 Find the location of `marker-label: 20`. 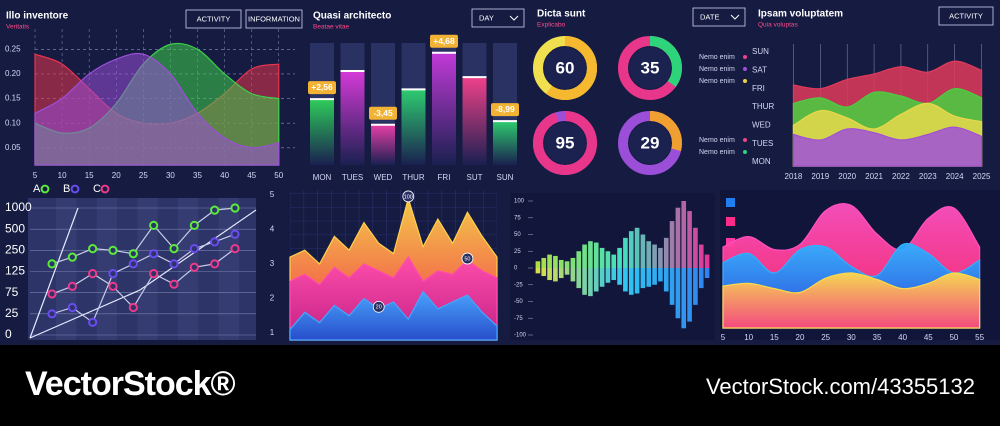

marker-label: 20 is located at coordinates (379, 308).